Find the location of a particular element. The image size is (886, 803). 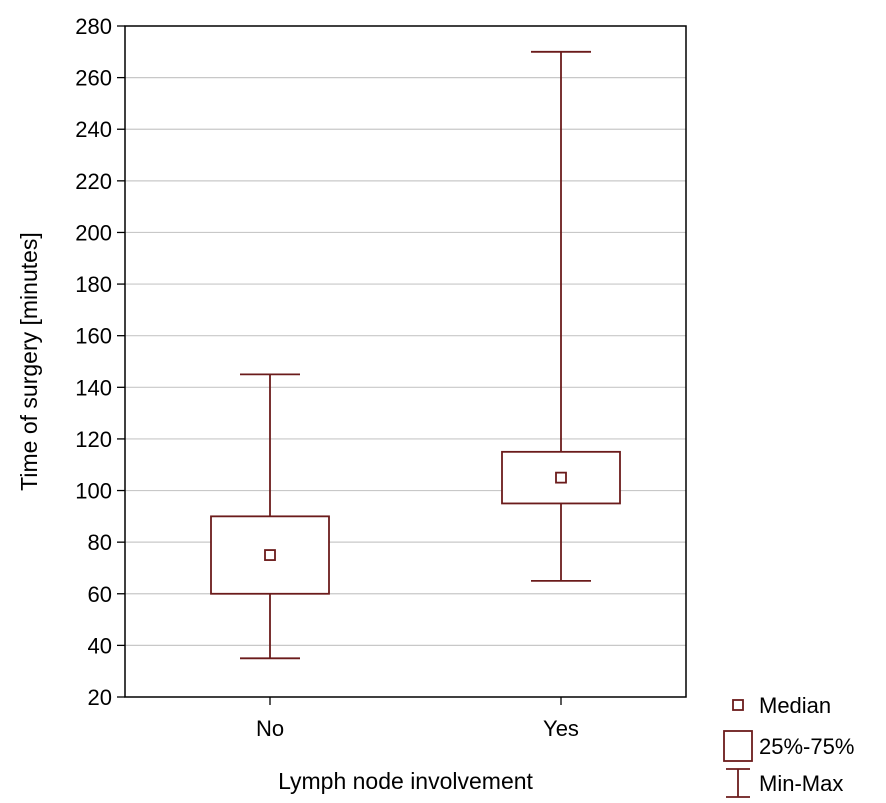

legend-item-box: 25%-75% is located at coordinates (788, 746).